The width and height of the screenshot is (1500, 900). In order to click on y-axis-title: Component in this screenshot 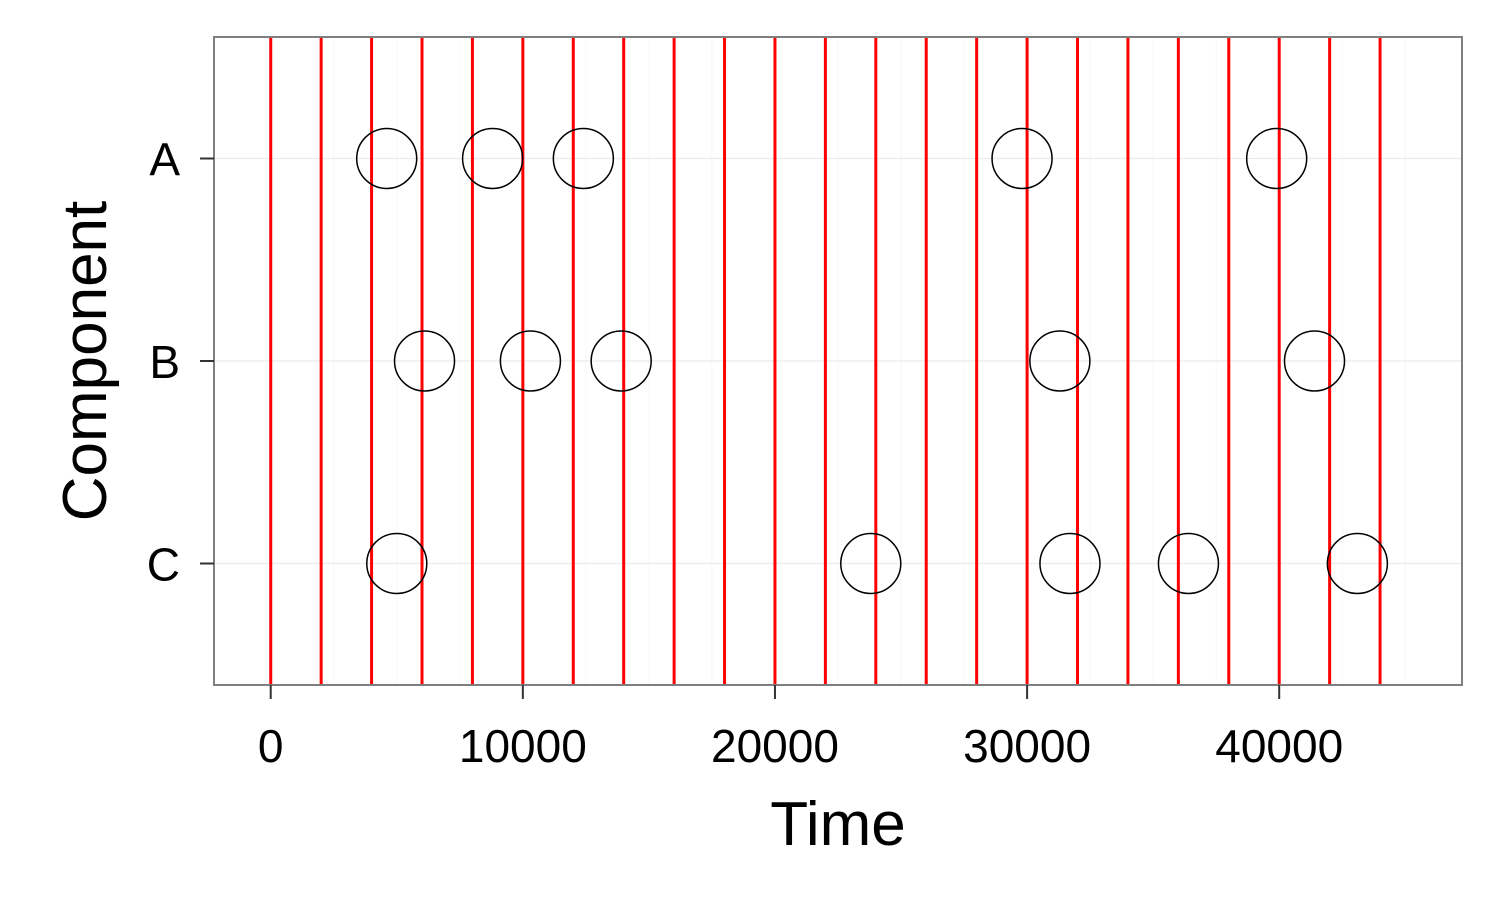, I will do `click(85, 361)`.